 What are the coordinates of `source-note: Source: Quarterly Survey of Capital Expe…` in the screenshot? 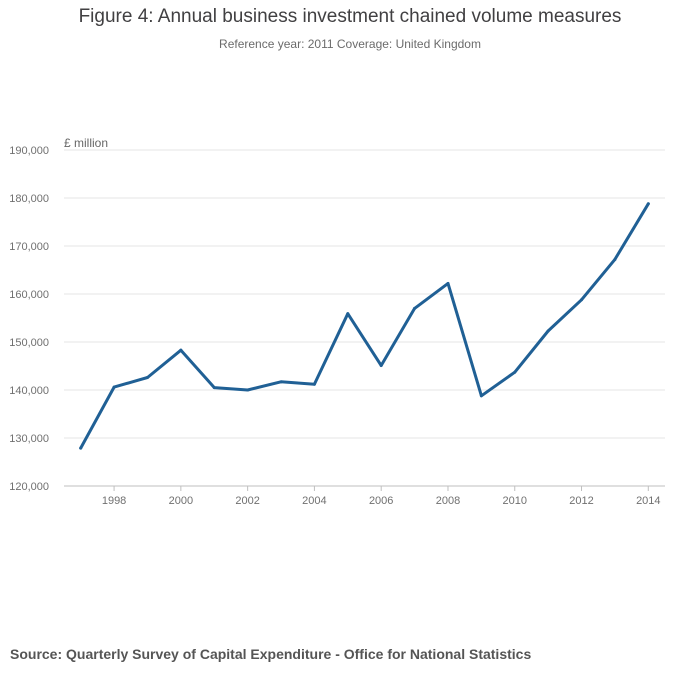 It's located at (271, 654).